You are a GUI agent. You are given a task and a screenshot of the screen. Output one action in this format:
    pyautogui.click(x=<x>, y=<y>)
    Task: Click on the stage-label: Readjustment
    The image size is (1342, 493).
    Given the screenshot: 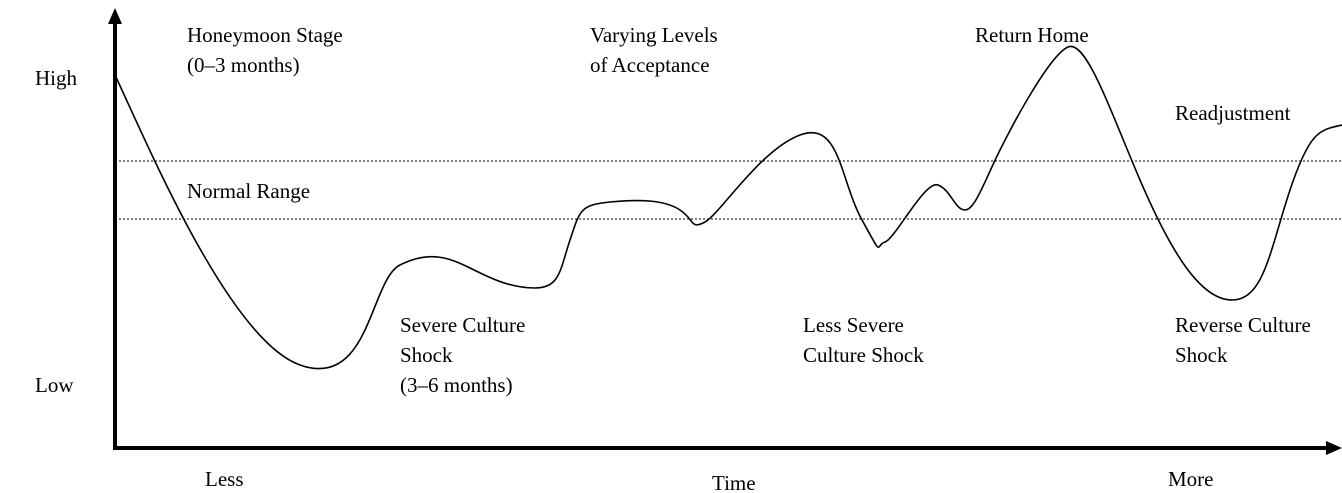 What is the action you would take?
    pyautogui.click(x=1233, y=113)
    